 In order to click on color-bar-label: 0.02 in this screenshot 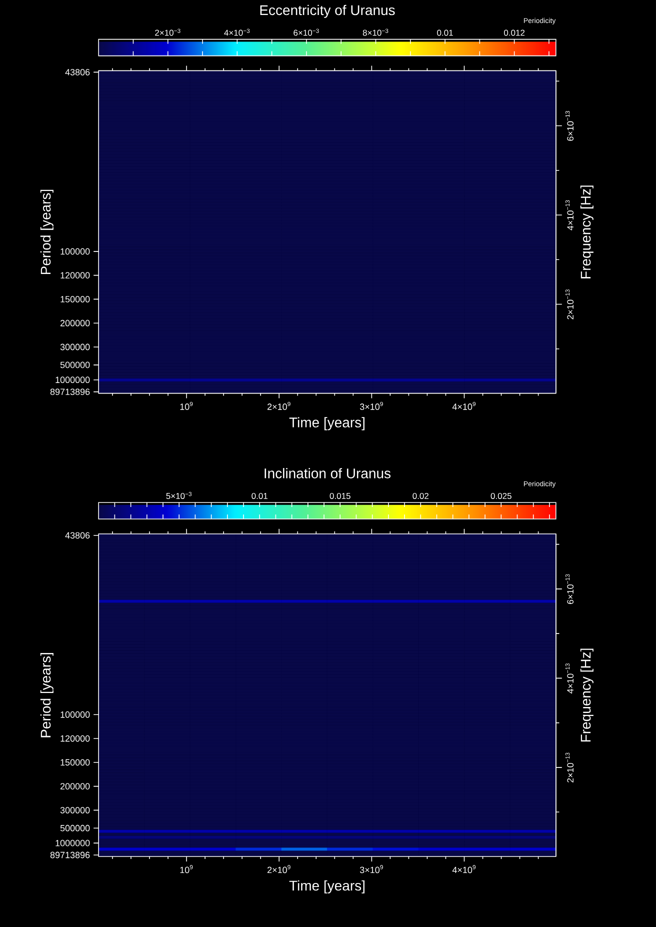, I will do `click(420, 495)`.